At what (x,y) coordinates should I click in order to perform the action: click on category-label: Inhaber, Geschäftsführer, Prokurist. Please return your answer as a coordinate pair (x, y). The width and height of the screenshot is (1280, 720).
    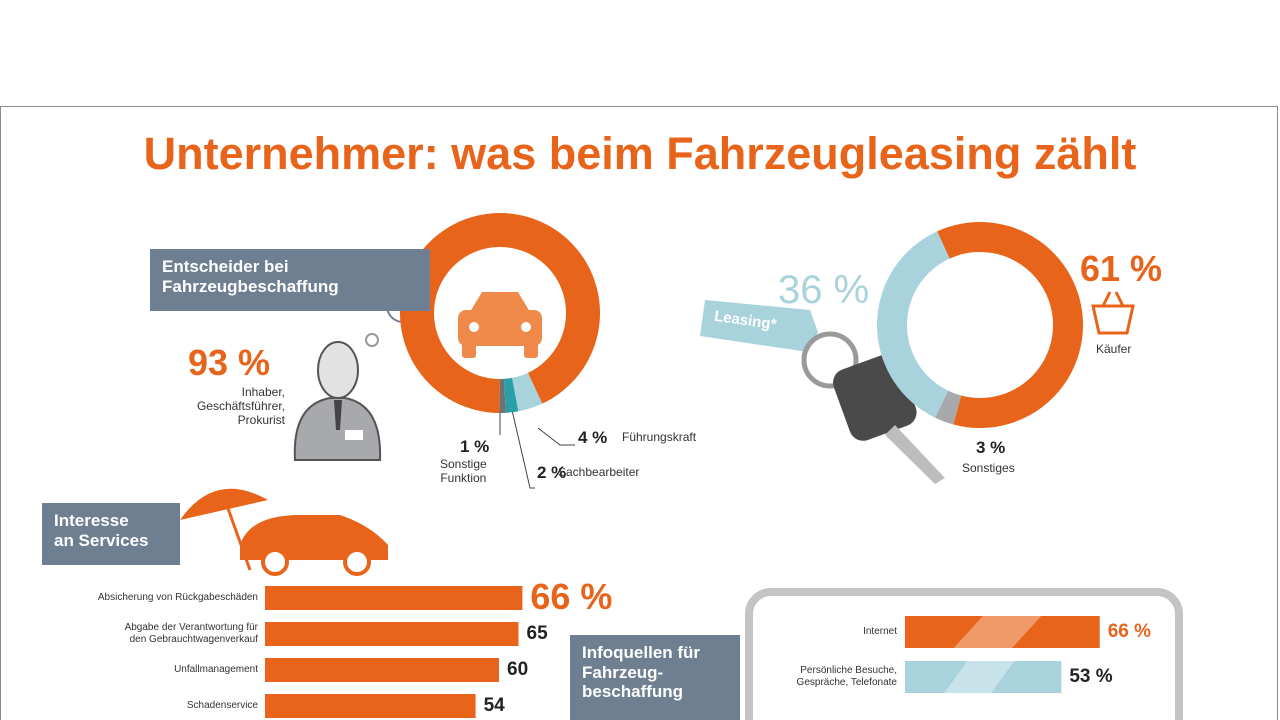
    Looking at the image, I should click on (240, 406).